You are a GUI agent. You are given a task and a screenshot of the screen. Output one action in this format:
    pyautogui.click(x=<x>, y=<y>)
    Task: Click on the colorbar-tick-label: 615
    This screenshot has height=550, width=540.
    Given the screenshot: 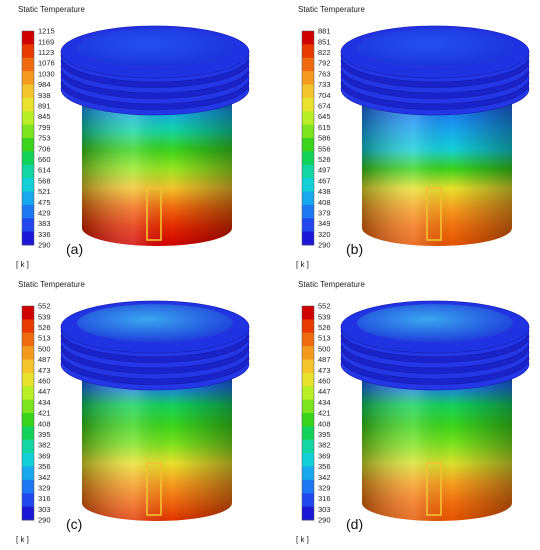 What is the action you would take?
    pyautogui.click(x=324, y=127)
    